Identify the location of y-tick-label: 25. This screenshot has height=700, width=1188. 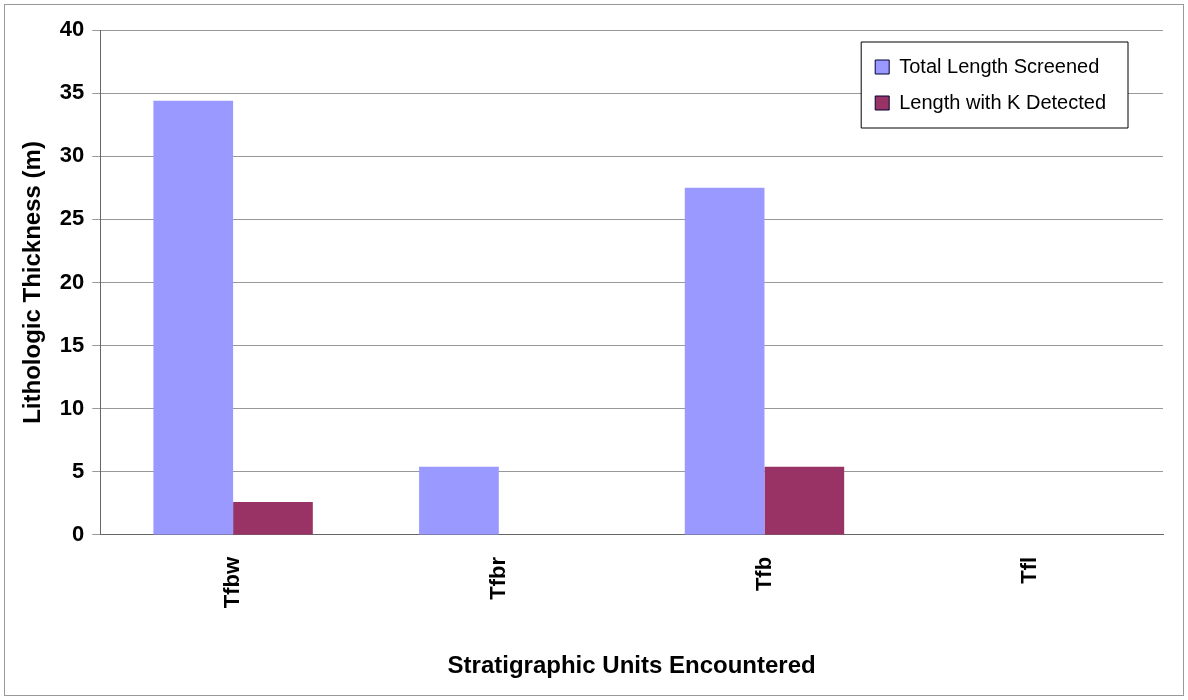
(72, 218).